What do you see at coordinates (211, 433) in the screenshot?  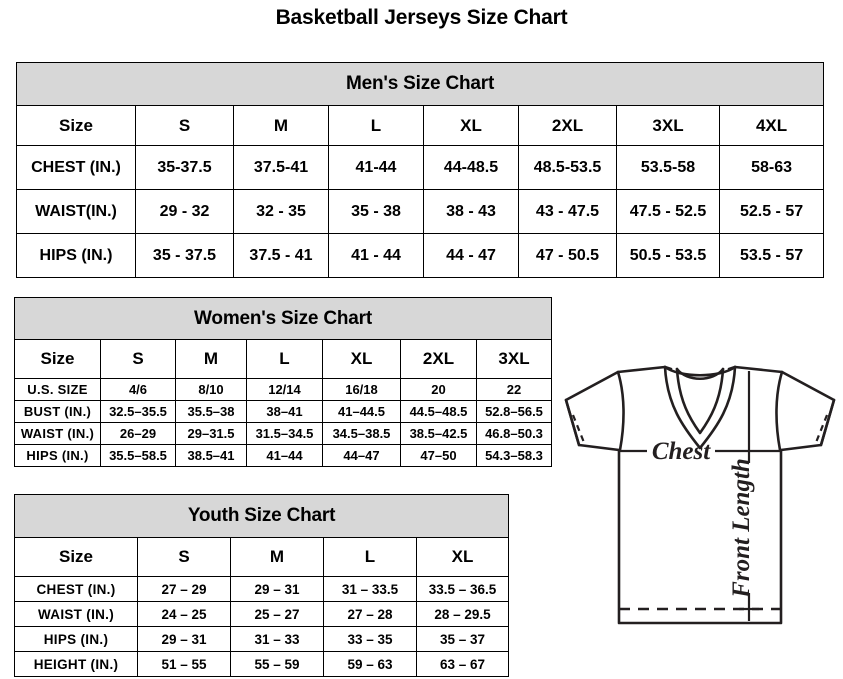 I see `womens-waist-m: 29–31.5` at bounding box center [211, 433].